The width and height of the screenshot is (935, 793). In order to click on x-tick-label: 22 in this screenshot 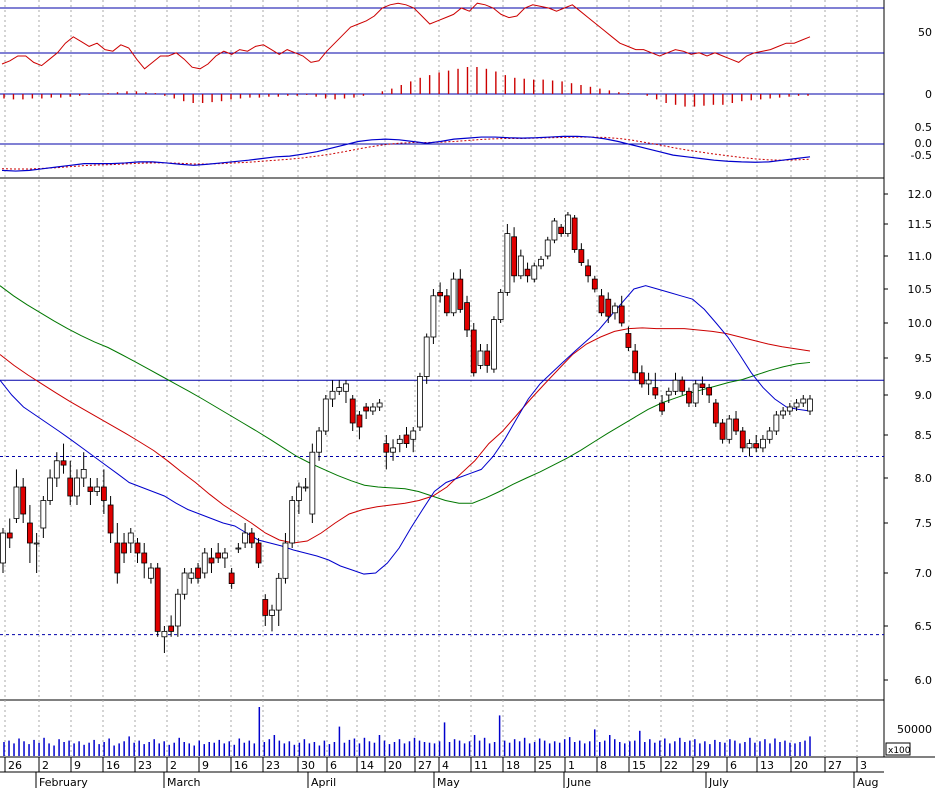, I will do `click(671, 765)`.